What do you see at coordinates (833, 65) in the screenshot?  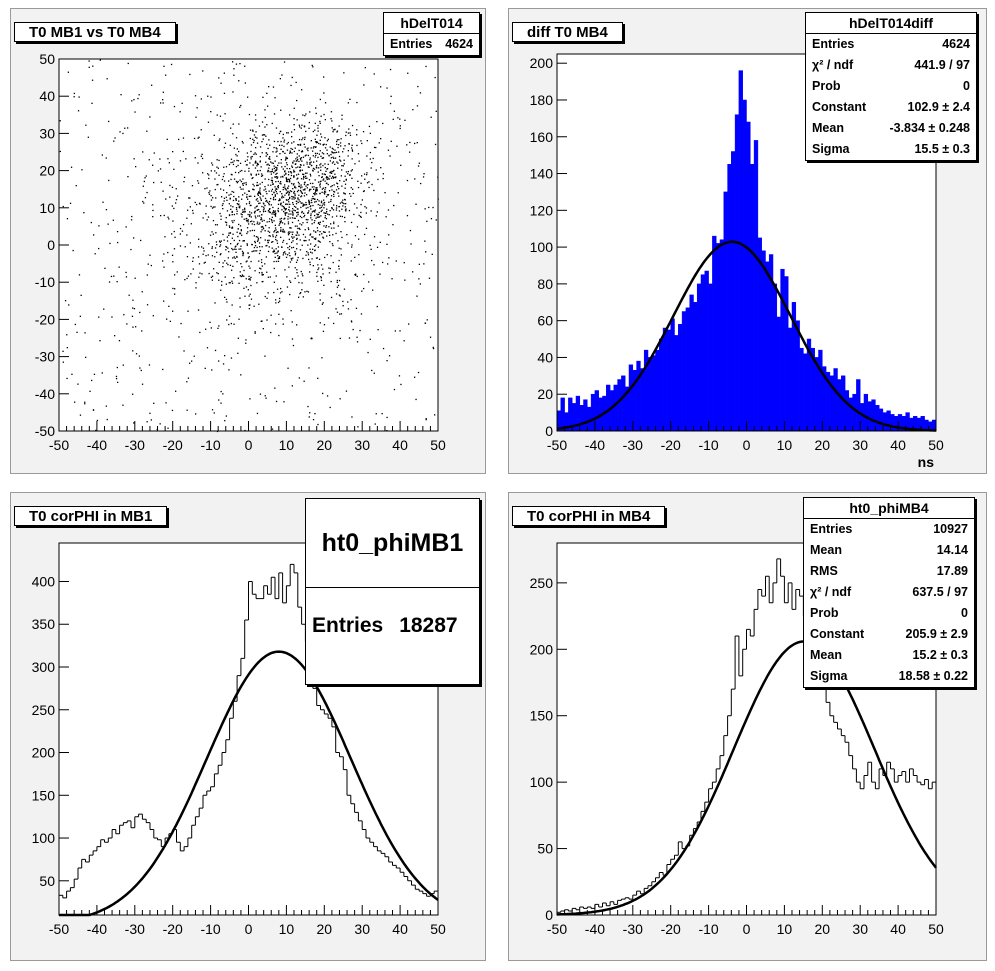 I see `stats-label: χ² / ndf` at bounding box center [833, 65].